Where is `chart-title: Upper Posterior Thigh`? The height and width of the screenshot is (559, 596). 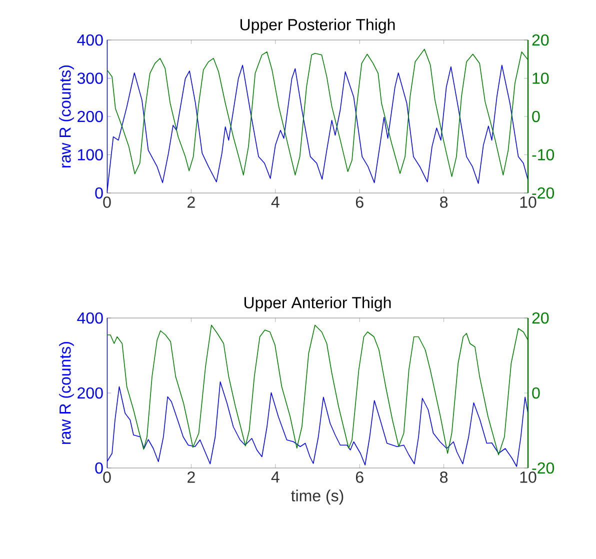 chart-title: Upper Posterior Thigh is located at coordinates (317, 26).